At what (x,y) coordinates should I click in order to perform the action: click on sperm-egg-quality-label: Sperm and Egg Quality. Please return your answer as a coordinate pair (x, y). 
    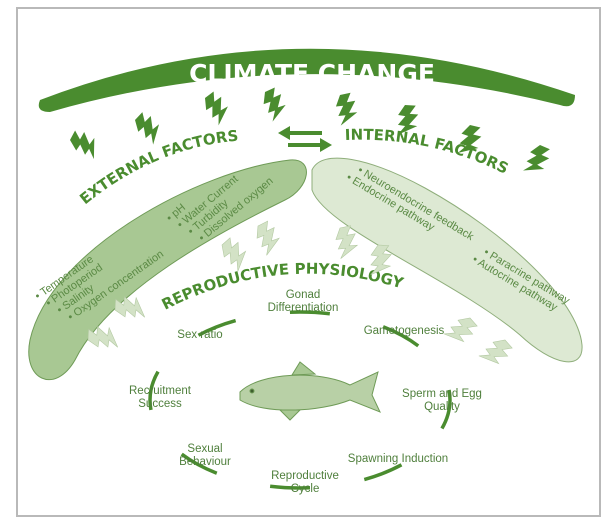
    Looking at the image, I should click on (442, 400).